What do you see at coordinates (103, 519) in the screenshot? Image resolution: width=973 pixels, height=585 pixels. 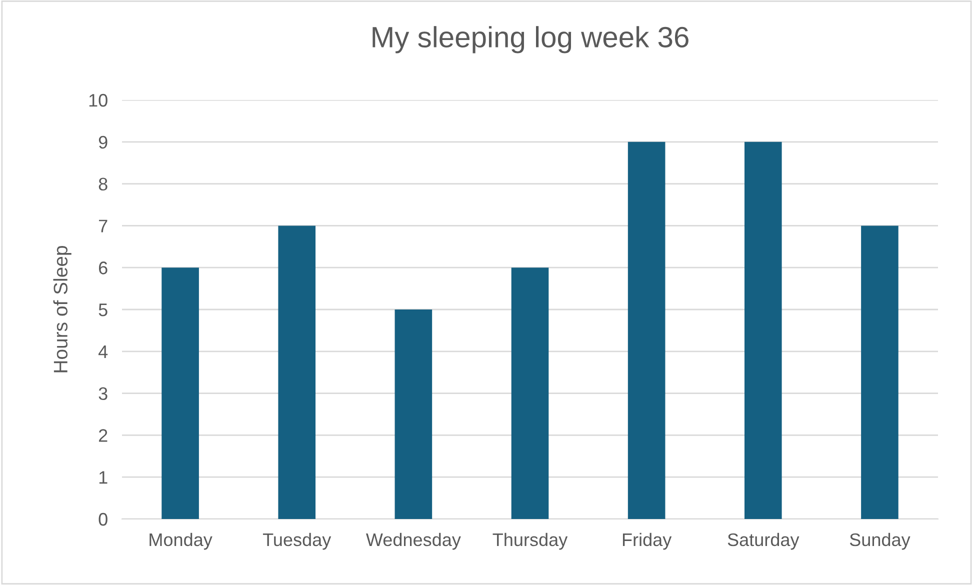 I see `y-tick-label: 0` at bounding box center [103, 519].